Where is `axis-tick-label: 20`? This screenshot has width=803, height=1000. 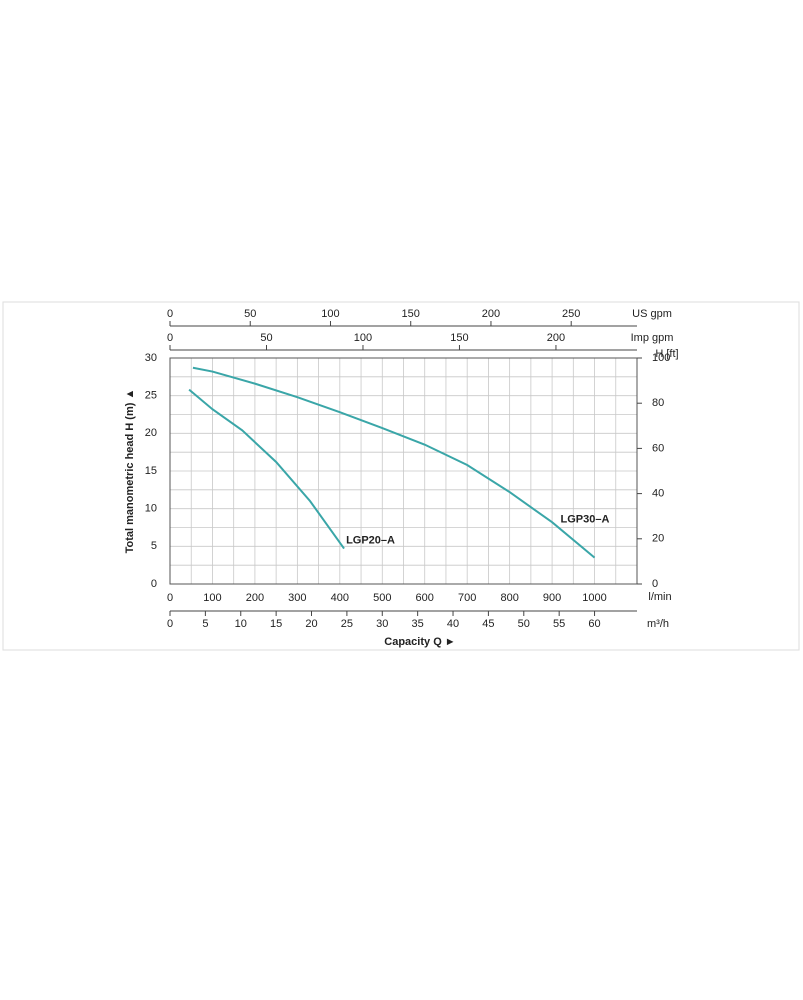 axis-tick-label: 20 is located at coordinates (311, 624).